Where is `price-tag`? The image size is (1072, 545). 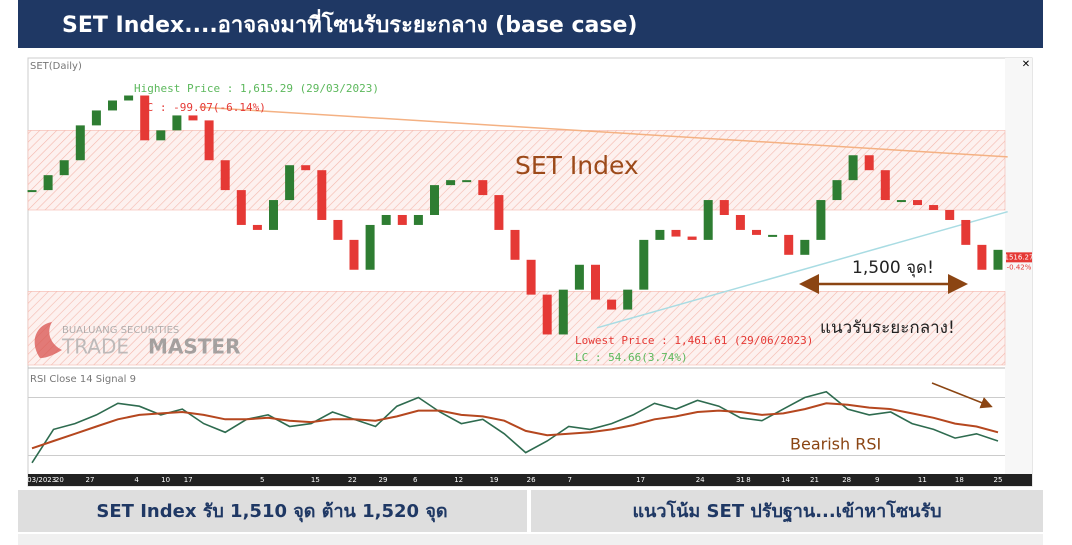
price-tag is located at coordinates (1019, 257).